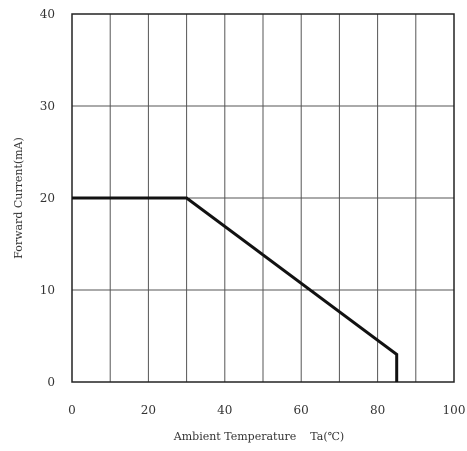 The width and height of the screenshot is (467, 451). What do you see at coordinates (301, 410) in the screenshot?
I see `x-tick-label: 60` at bounding box center [301, 410].